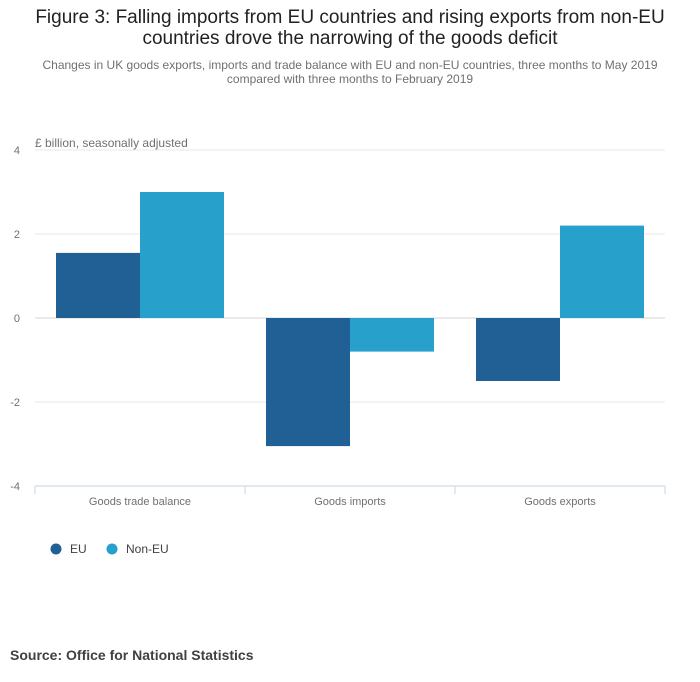 The height and width of the screenshot is (682, 700). I want to click on legend-label: Non-EU, so click(147, 549).